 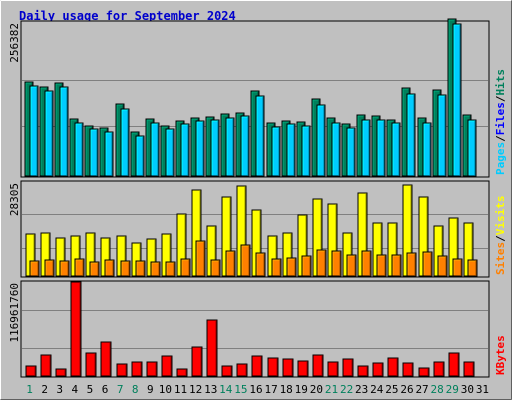 What do you see at coordinates (230, 147) in the screenshot?
I see `bar-pages-day-14-fill` at bounding box center [230, 147].